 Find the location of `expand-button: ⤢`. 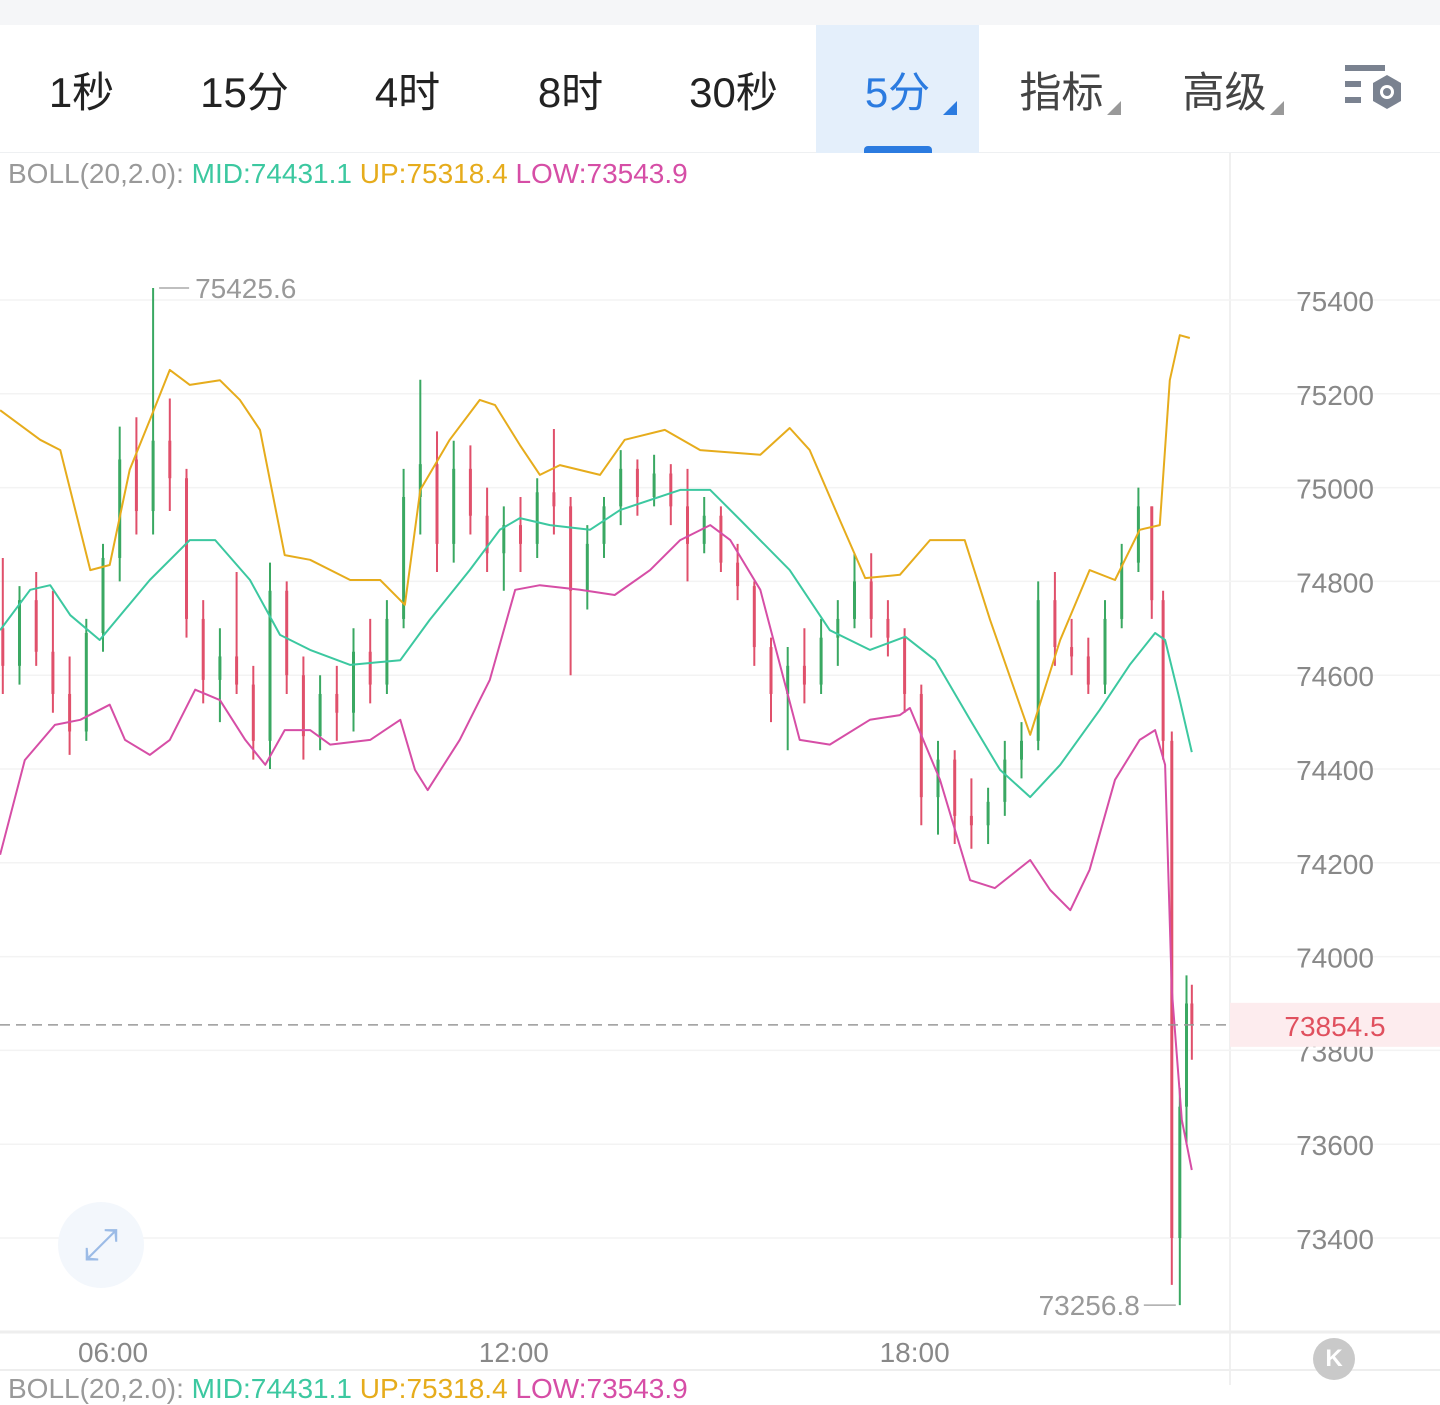

expand-button: ⤢ is located at coordinates (101, 1245).